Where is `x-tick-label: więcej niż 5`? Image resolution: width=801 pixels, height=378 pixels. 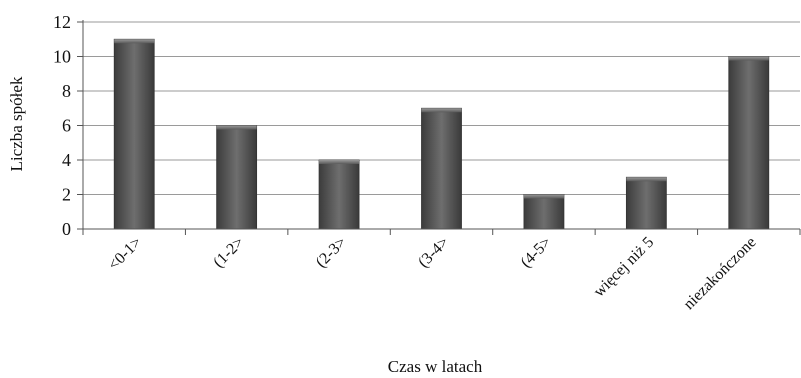 x-tick-label: więcej niż 5 is located at coordinates (624, 267).